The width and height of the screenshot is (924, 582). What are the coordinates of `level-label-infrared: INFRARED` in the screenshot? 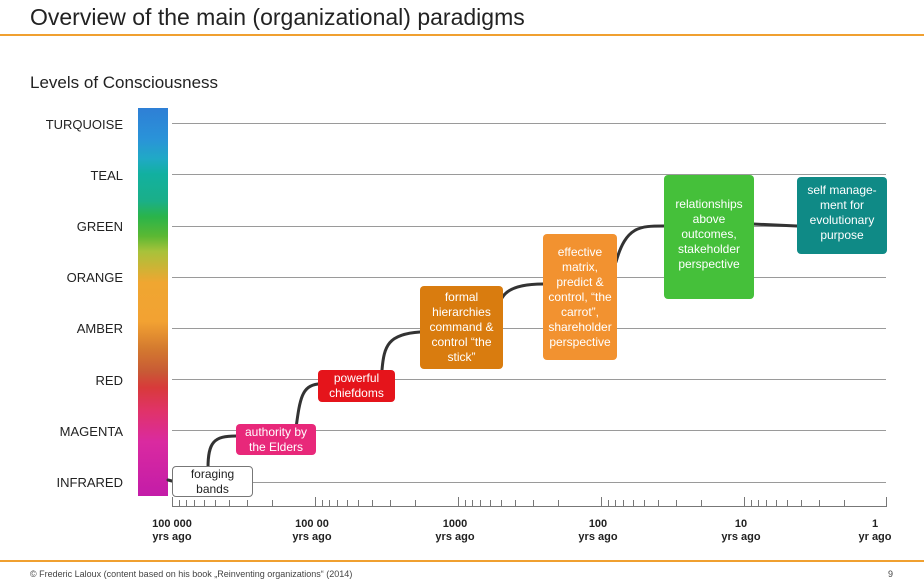 It's located at (89, 482).